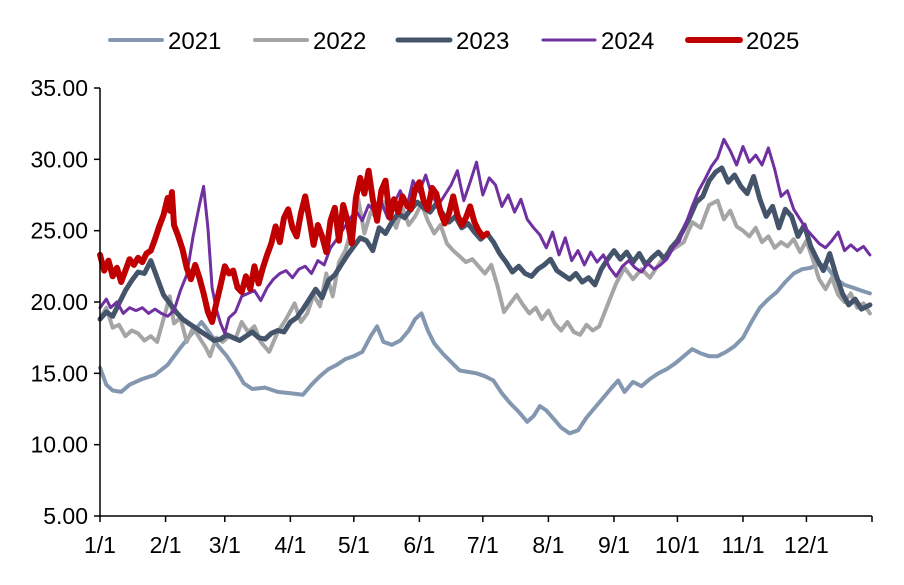 The height and width of the screenshot is (585, 904). What do you see at coordinates (742, 545) in the screenshot?
I see `x-tick-label: 11/1` at bounding box center [742, 545].